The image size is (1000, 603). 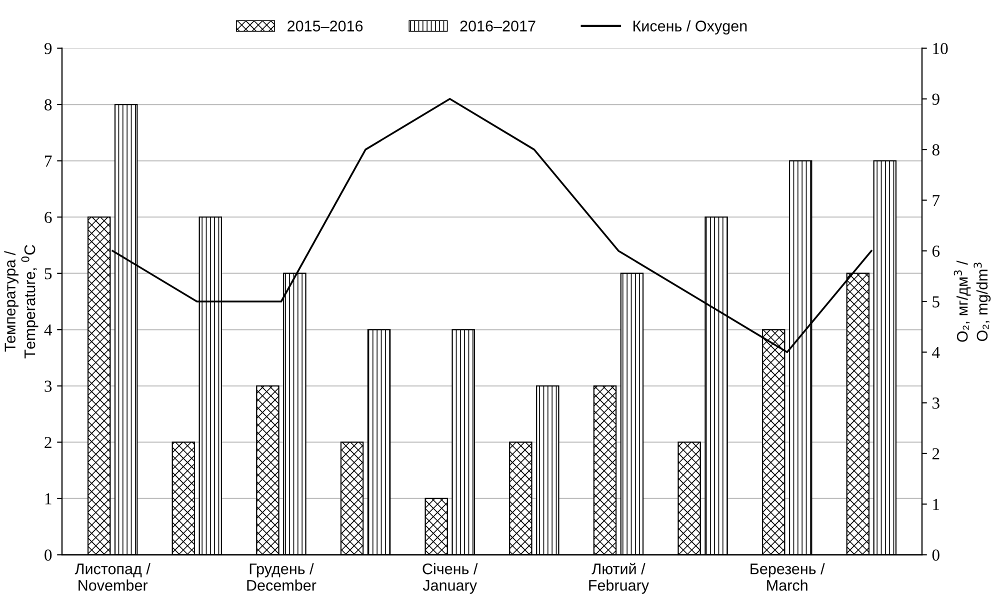 I want to click on y2-tick-label: 6, so click(x=936, y=251).